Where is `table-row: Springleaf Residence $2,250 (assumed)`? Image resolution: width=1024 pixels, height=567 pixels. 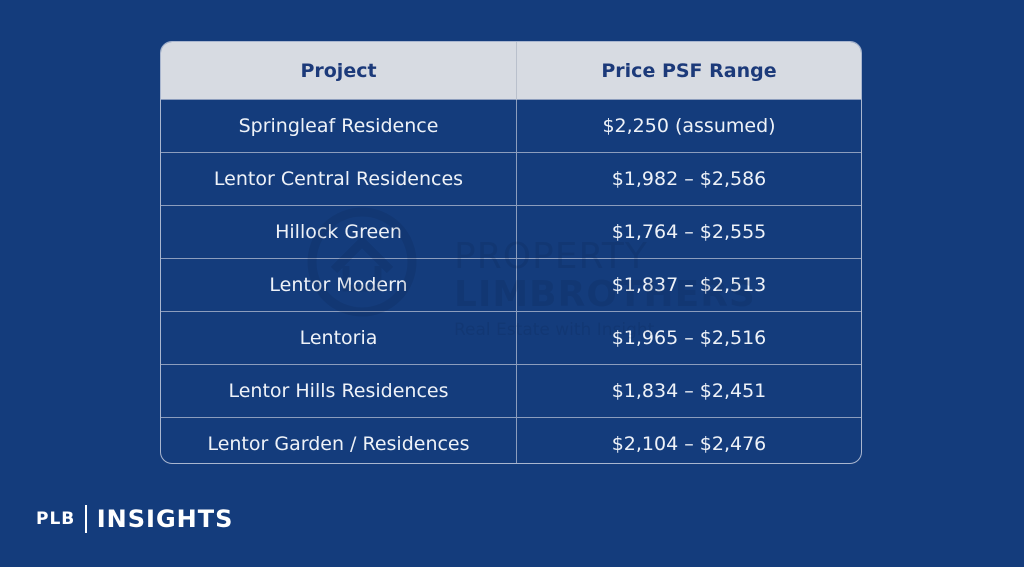
table-row: Springleaf Residence $2,250 (assumed) is located at coordinates (511, 126).